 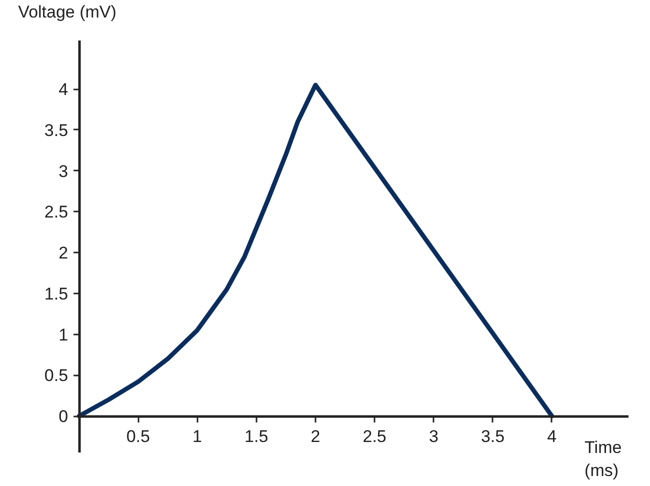 I want to click on y-tick-label: 1.5, so click(x=56, y=294).